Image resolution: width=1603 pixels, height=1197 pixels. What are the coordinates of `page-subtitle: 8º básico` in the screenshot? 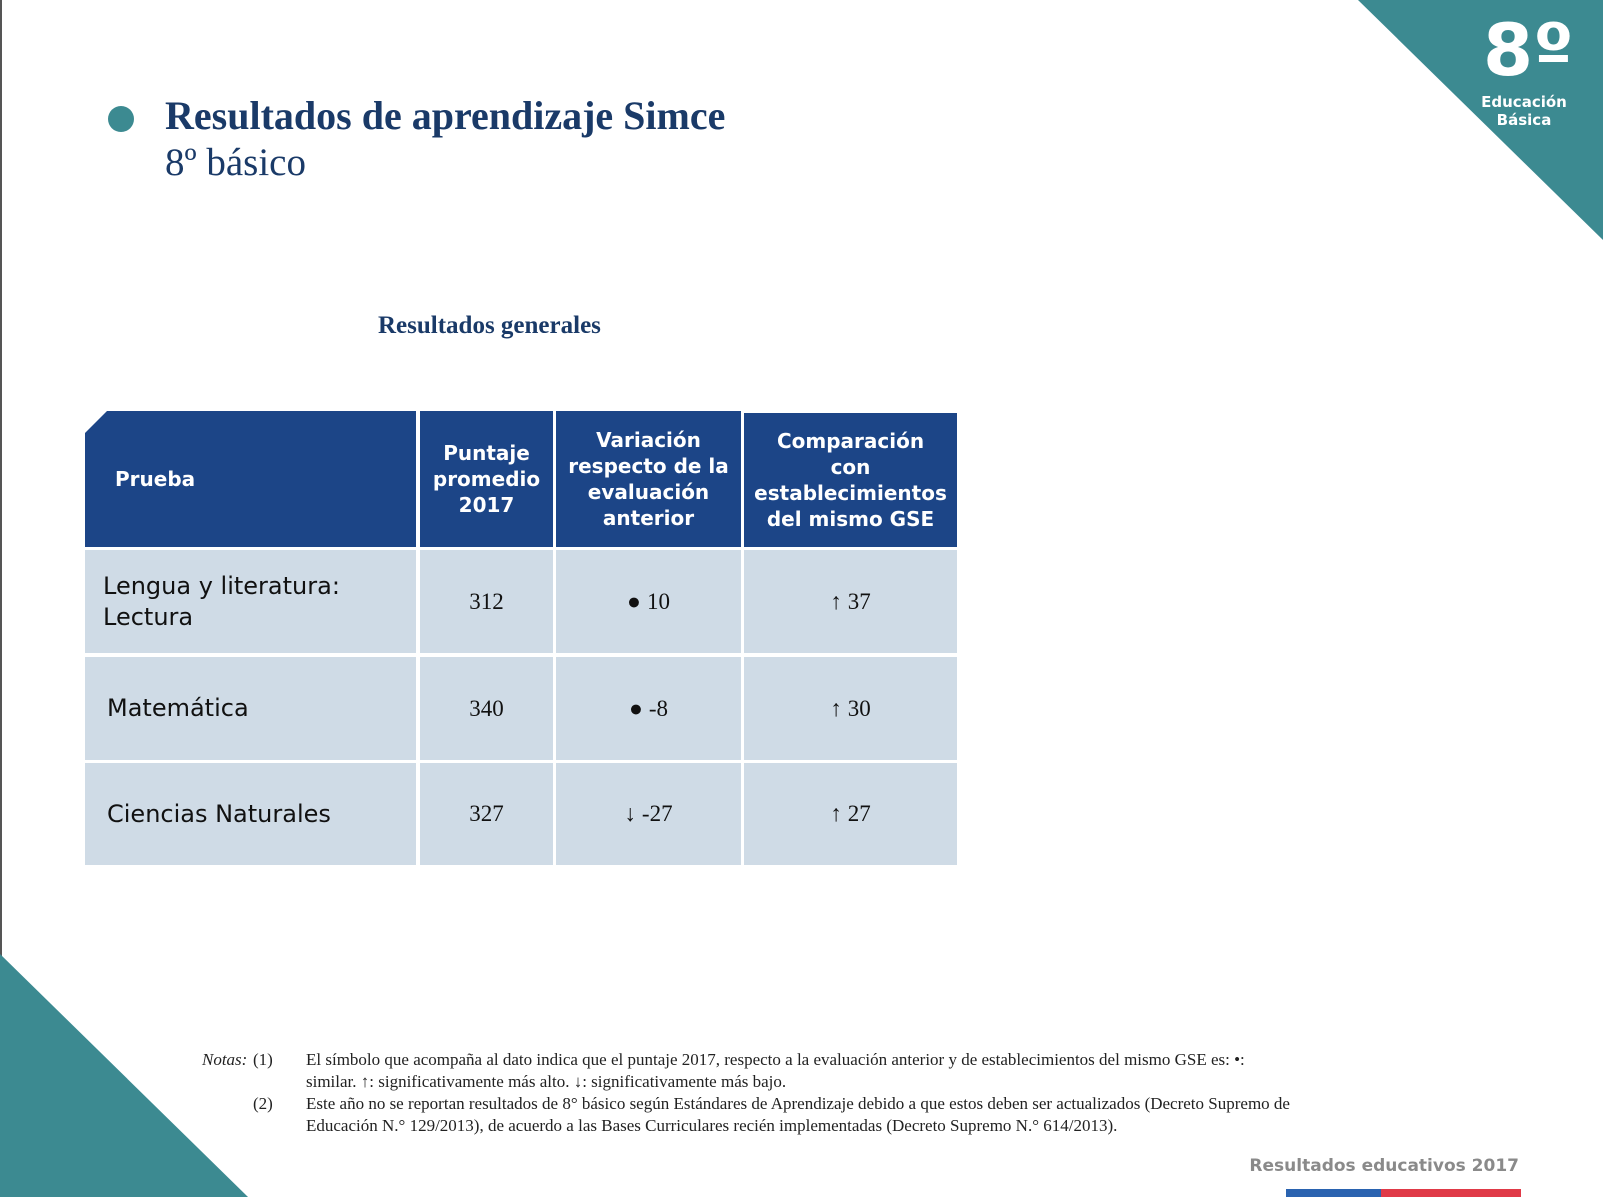 It's located at (235, 162).